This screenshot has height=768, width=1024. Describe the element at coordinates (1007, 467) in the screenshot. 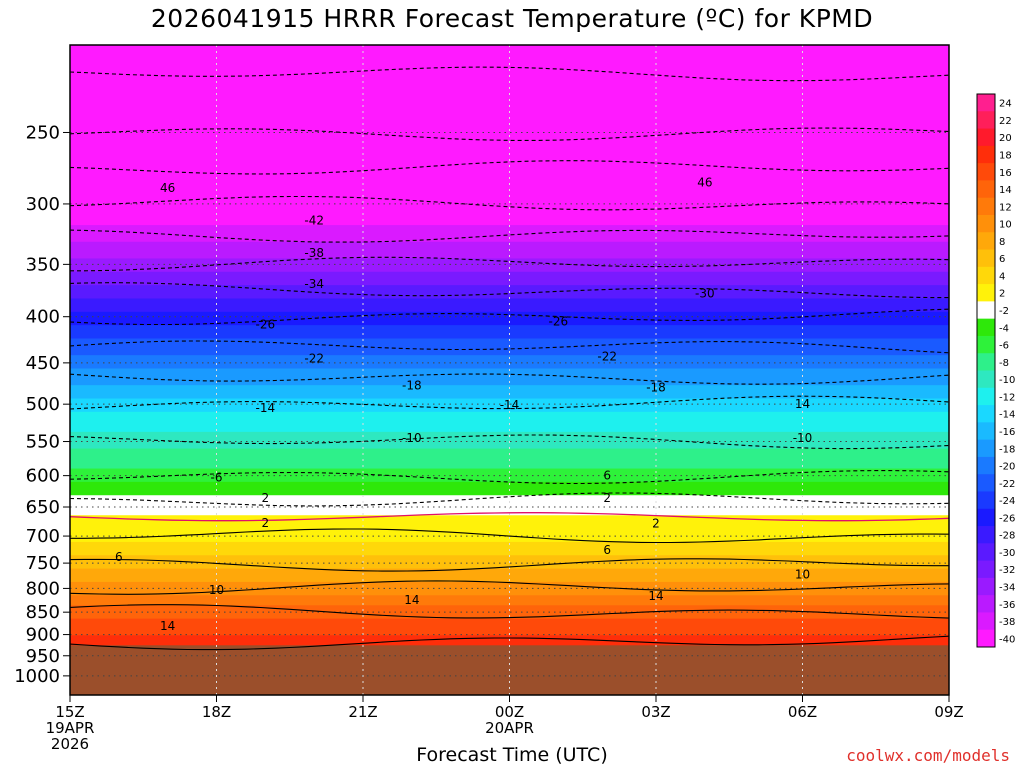

I see `colorbar-label: -20` at that location.